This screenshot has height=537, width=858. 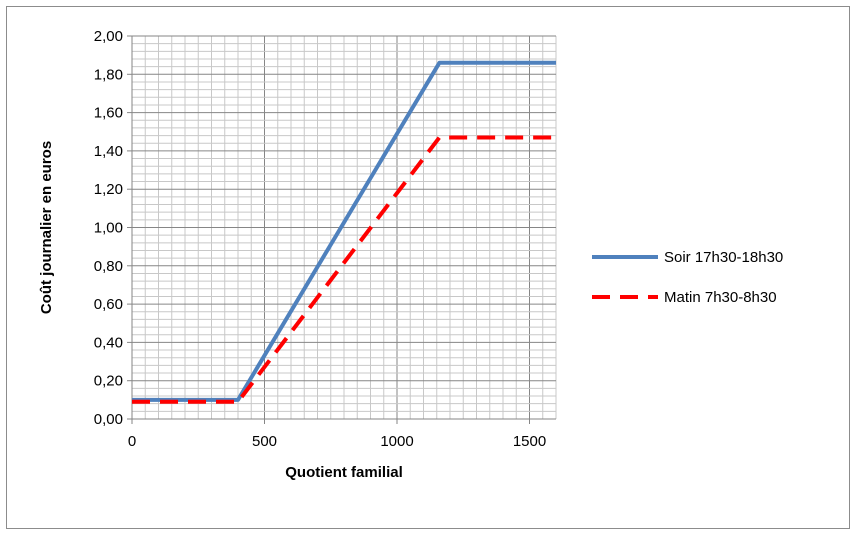 I want to click on legend-label-soir: Soir 17h30-18h30, so click(x=723, y=257).